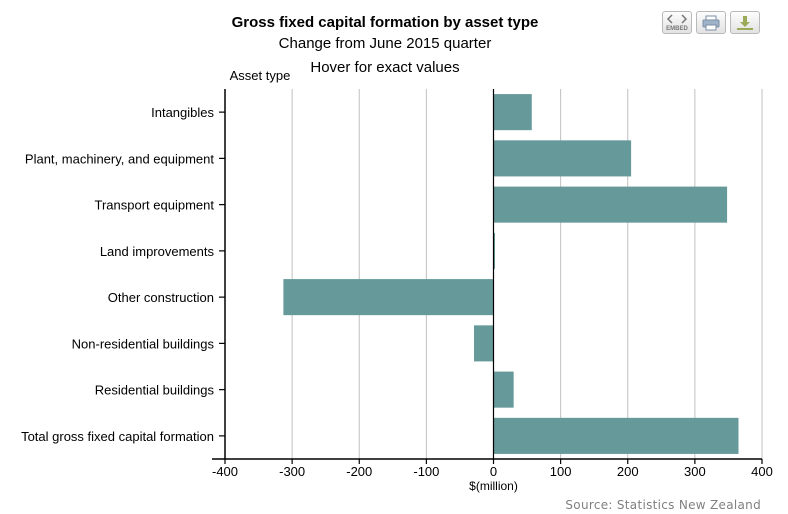 This screenshot has width=788, height=514. Describe the element at coordinates (493, 486) in the screenshot. I see `x-axis-title: $(million)` at that location.